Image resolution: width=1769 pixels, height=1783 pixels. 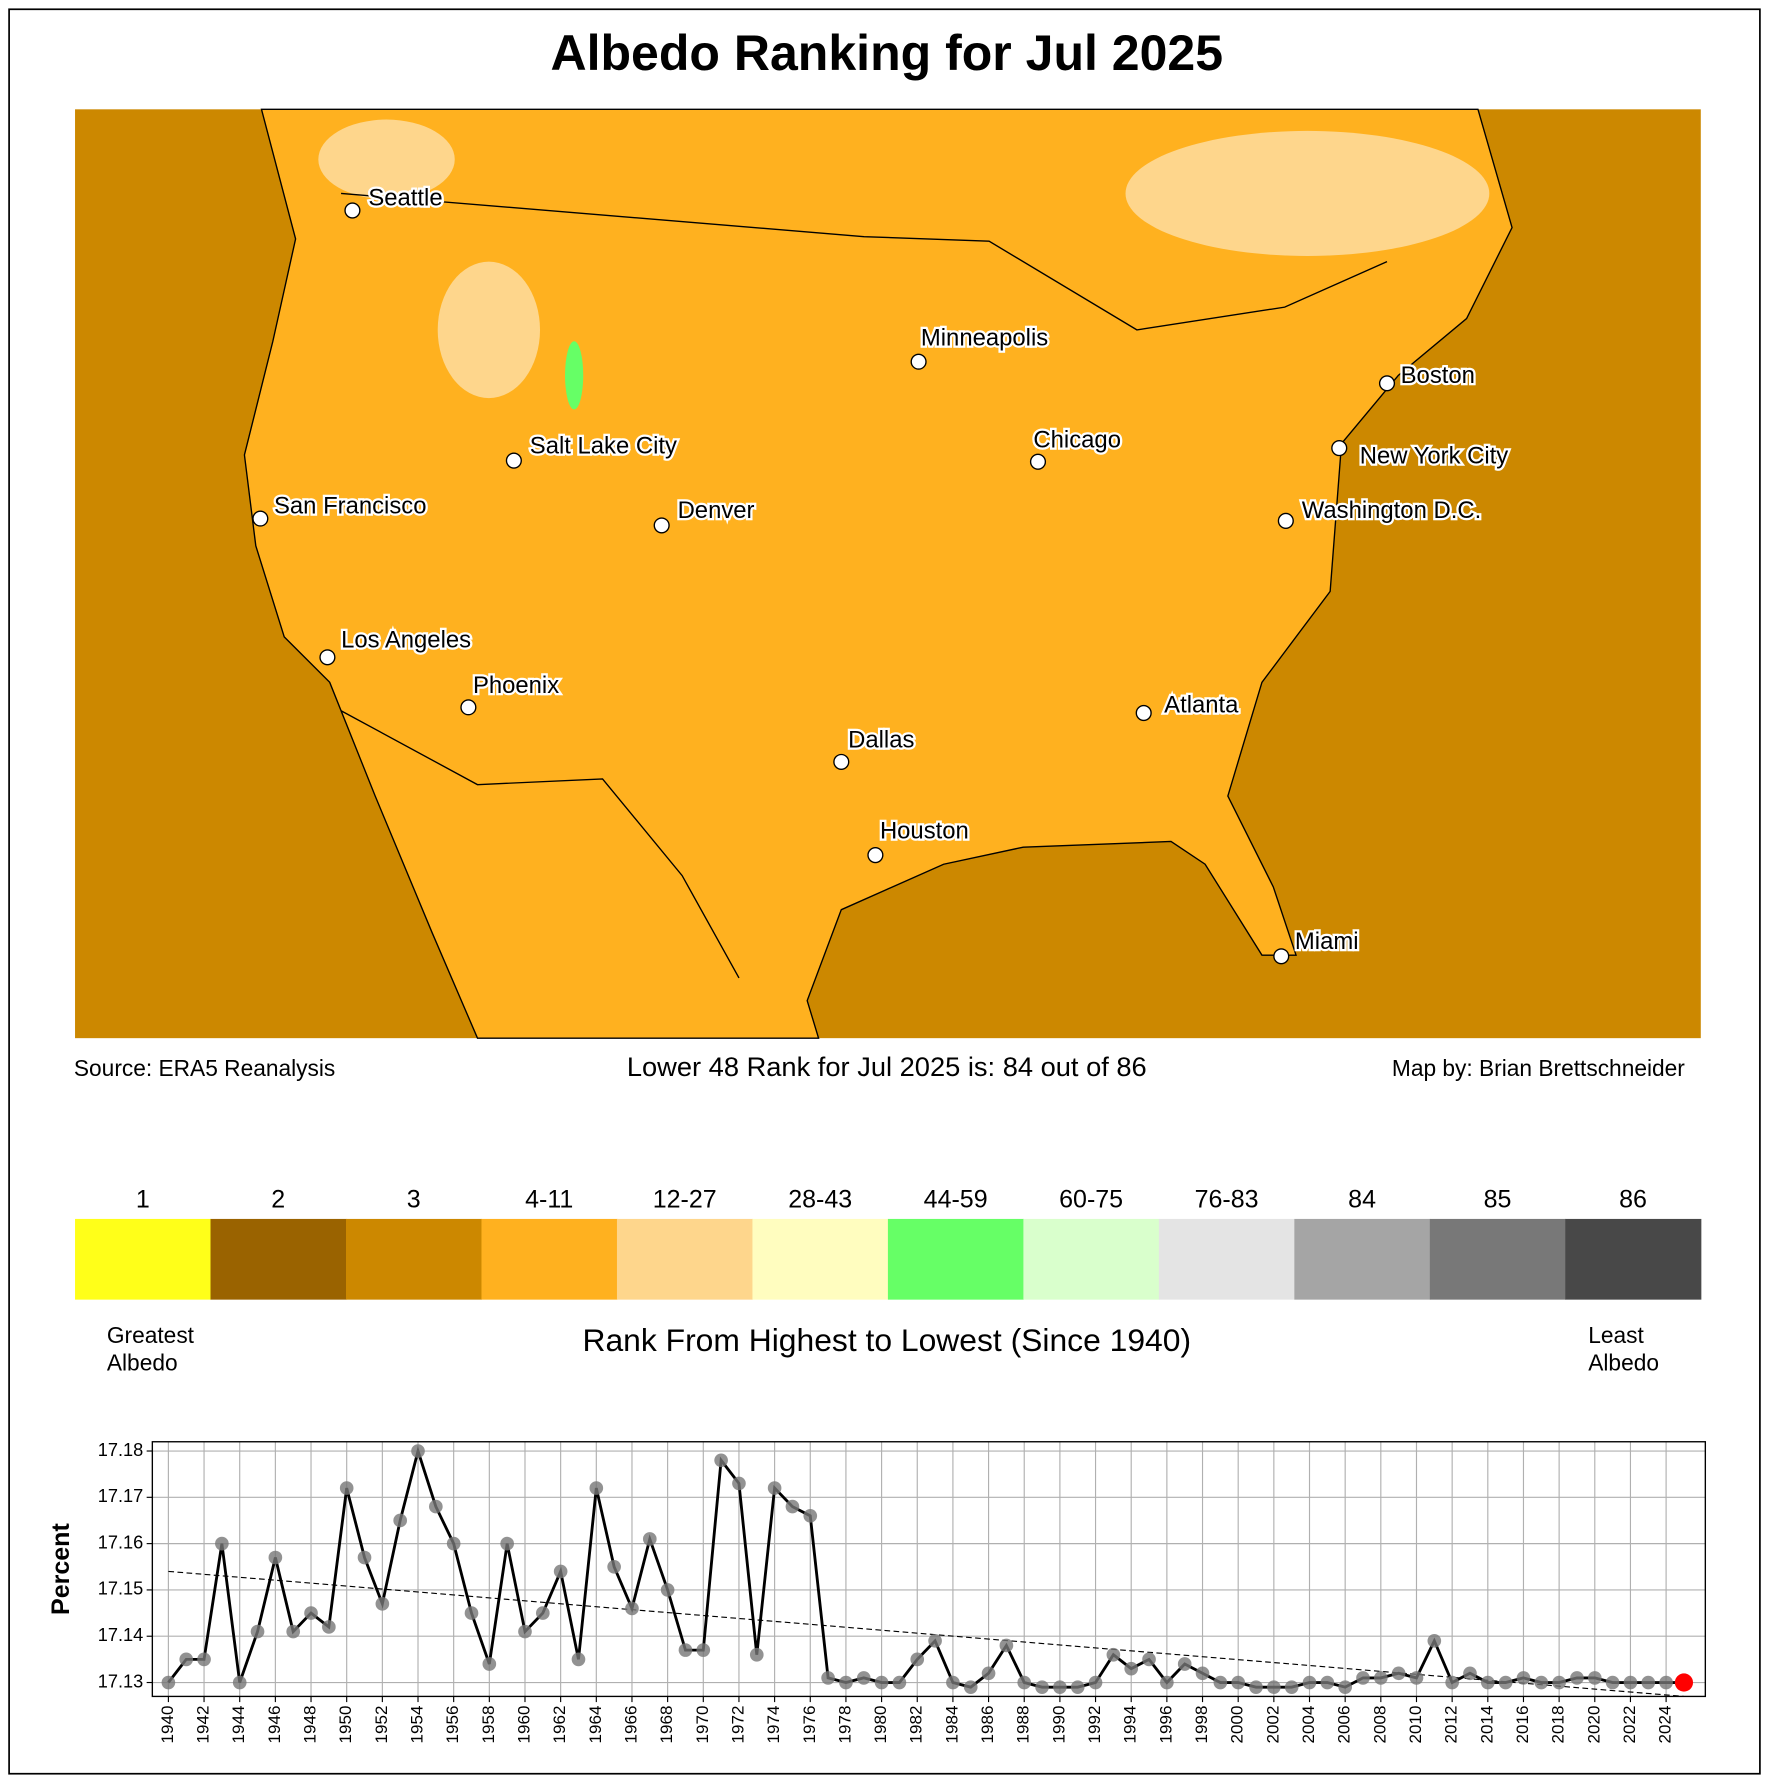 What do you see at coordinates (381, 1725) in the screenshot?
I see `x-tick-label: 1952` at bounding box center [381, 1725].